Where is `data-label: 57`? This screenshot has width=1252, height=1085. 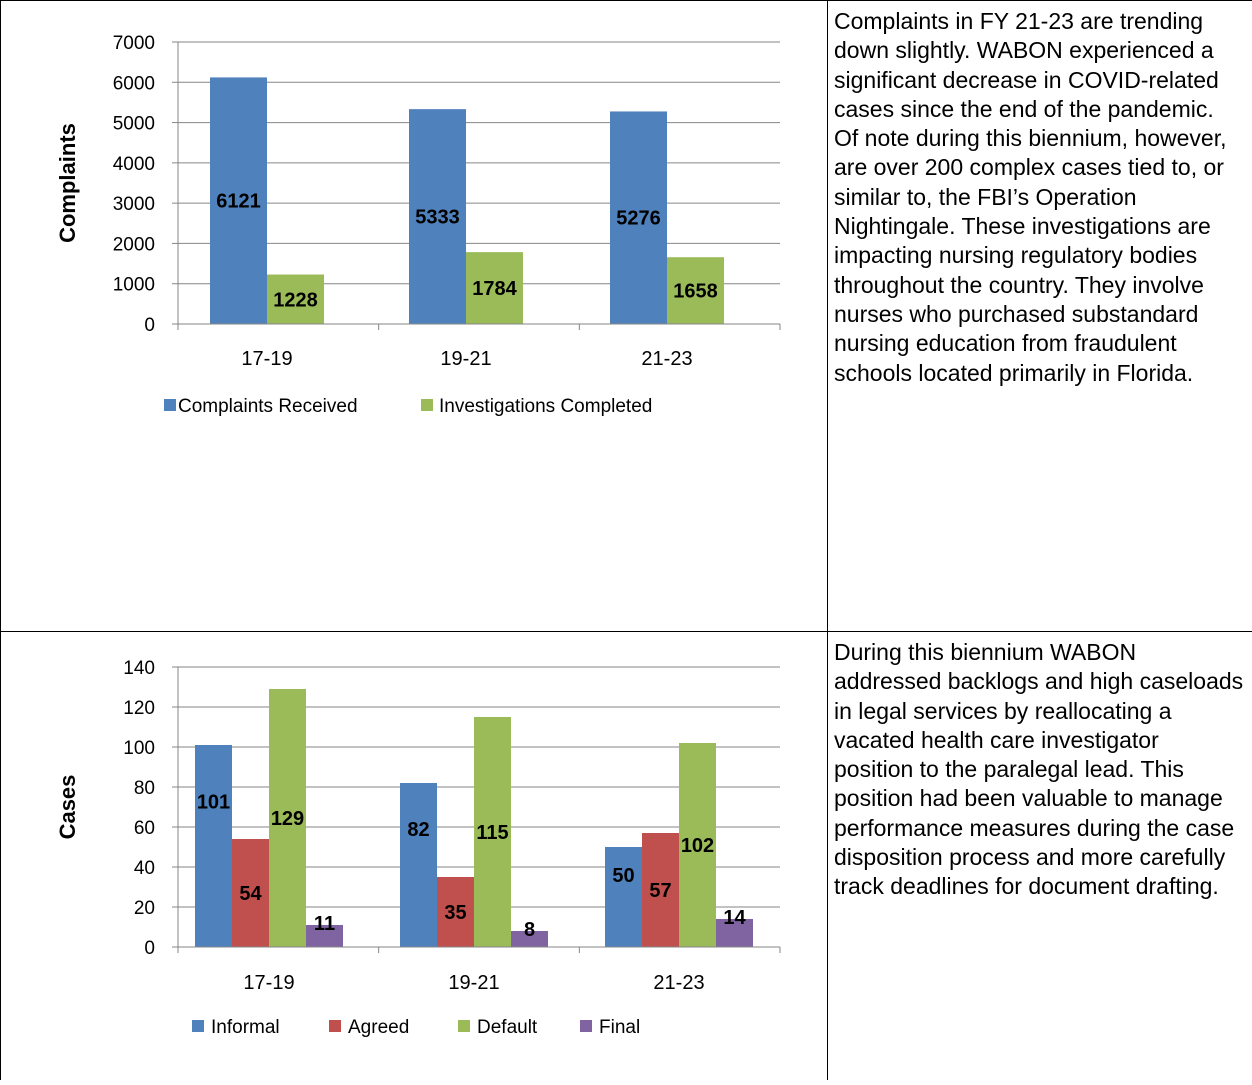 data-label: 57 is located at coordinates (660, 891).